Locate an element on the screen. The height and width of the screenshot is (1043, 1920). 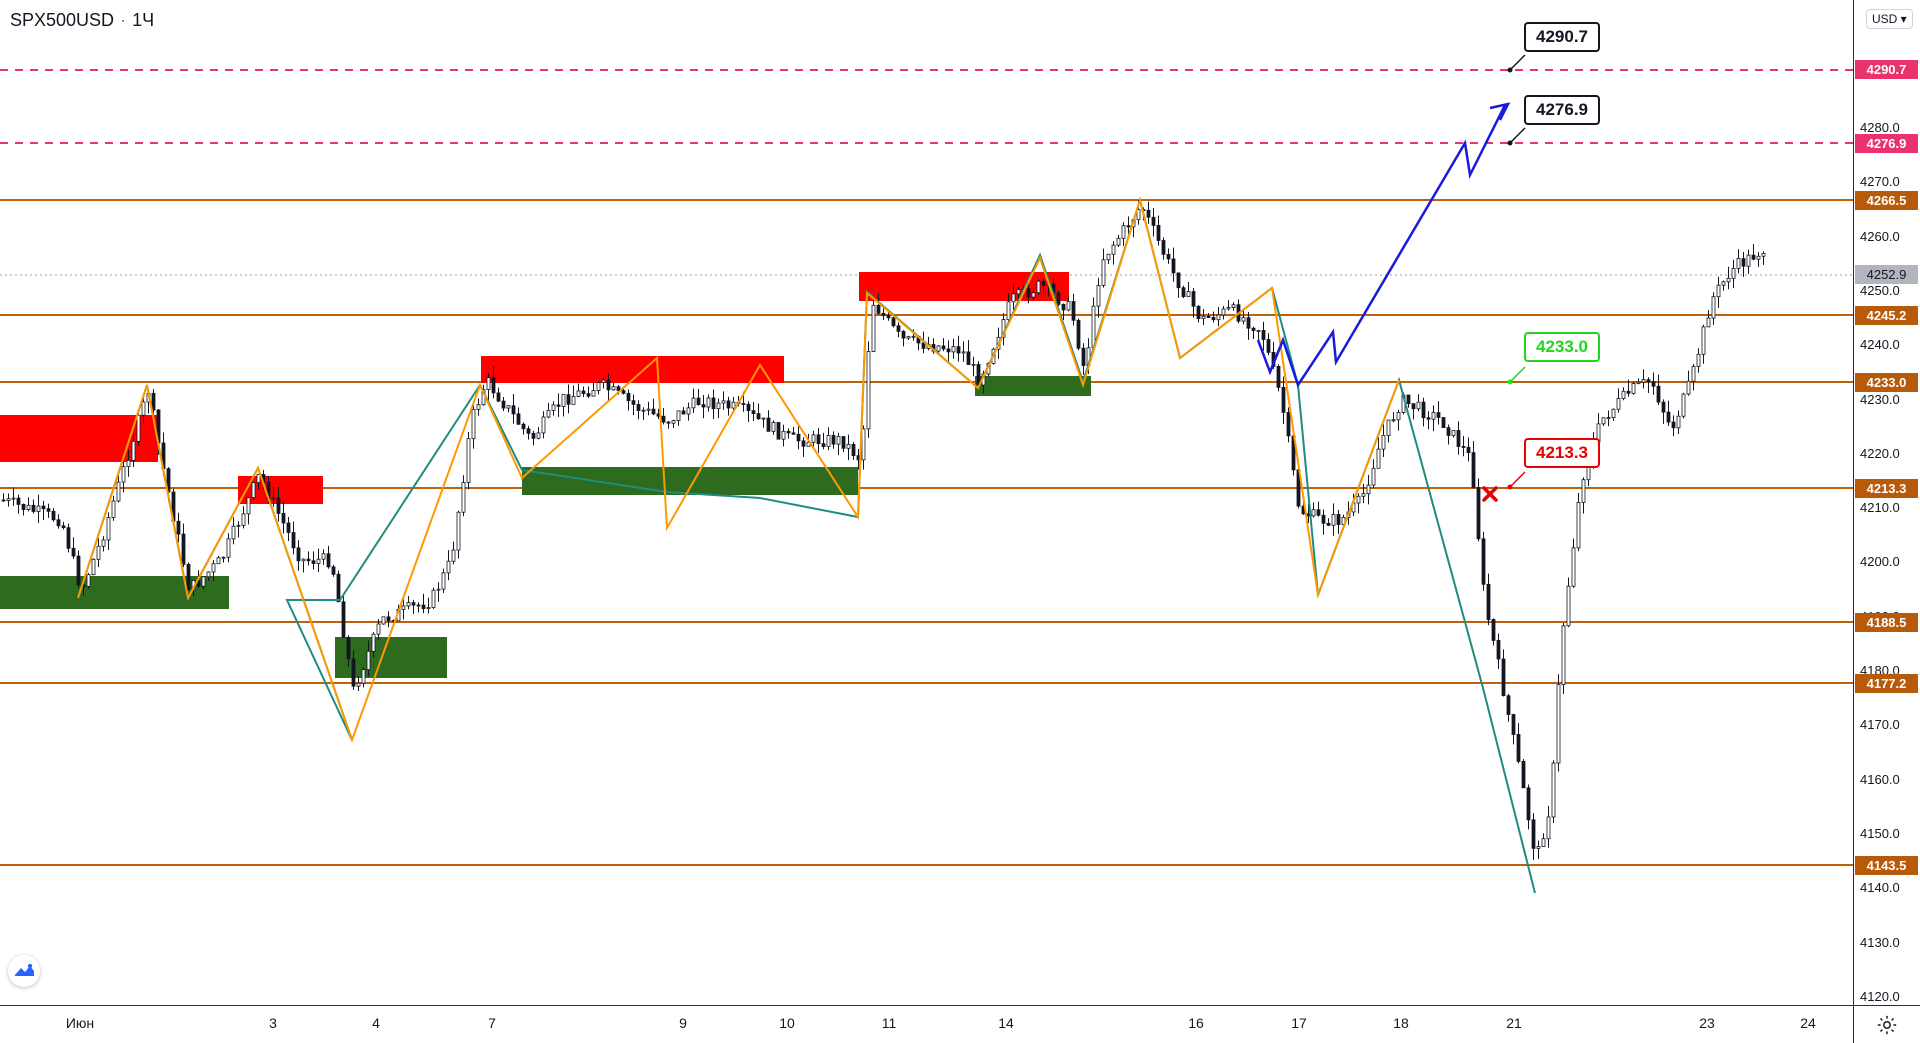
price-tick-label: 4150.0 is located at coordinates (1880, 833).